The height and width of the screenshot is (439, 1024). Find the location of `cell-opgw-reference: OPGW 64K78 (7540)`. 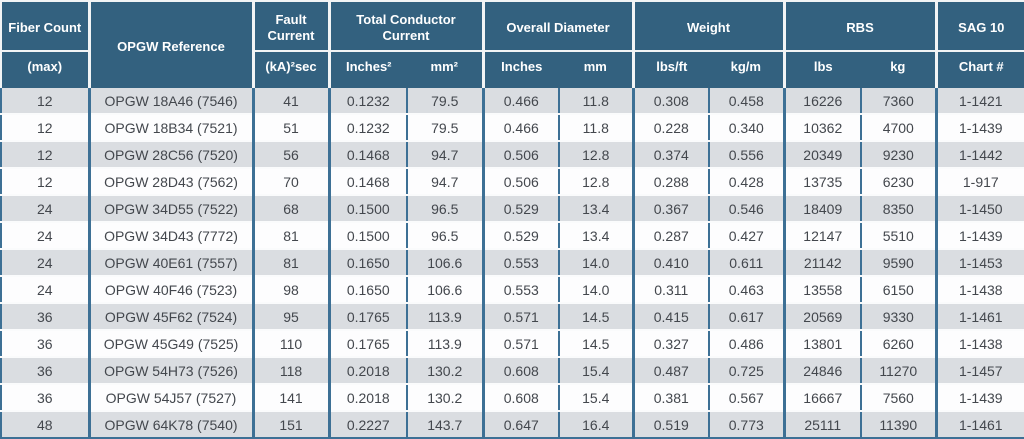

cell-opgw-reference: OPGW 64K78 (7540) is located at coordinates (170, 425).